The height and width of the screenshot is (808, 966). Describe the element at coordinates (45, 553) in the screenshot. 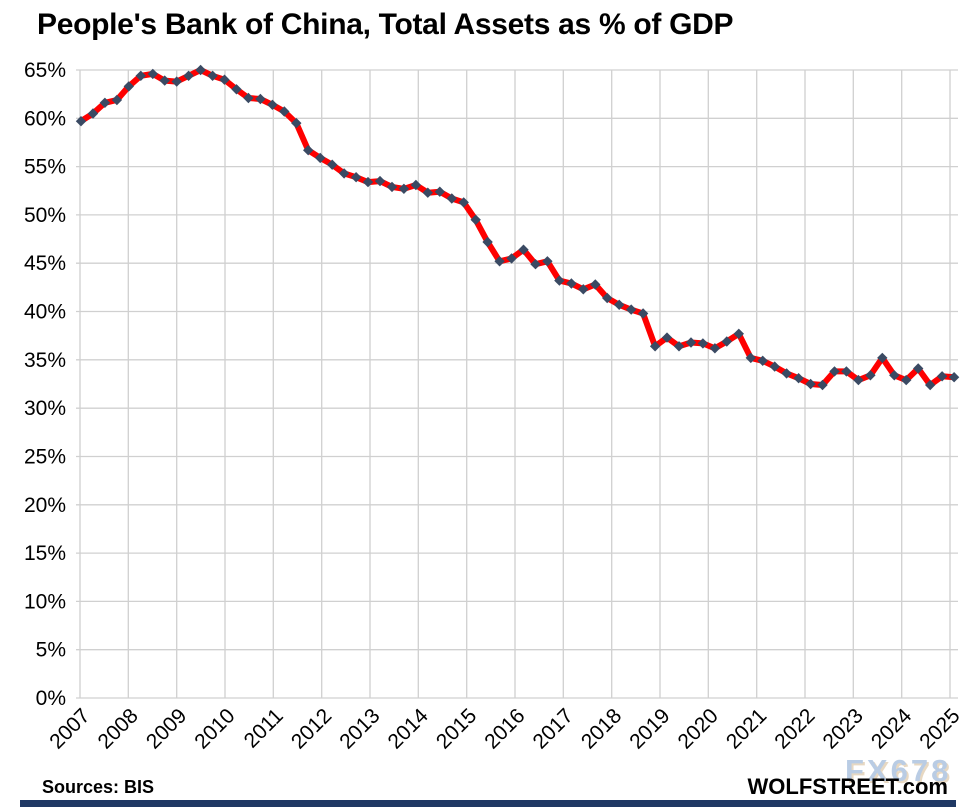

I see `svg-text: 15%` at that location.